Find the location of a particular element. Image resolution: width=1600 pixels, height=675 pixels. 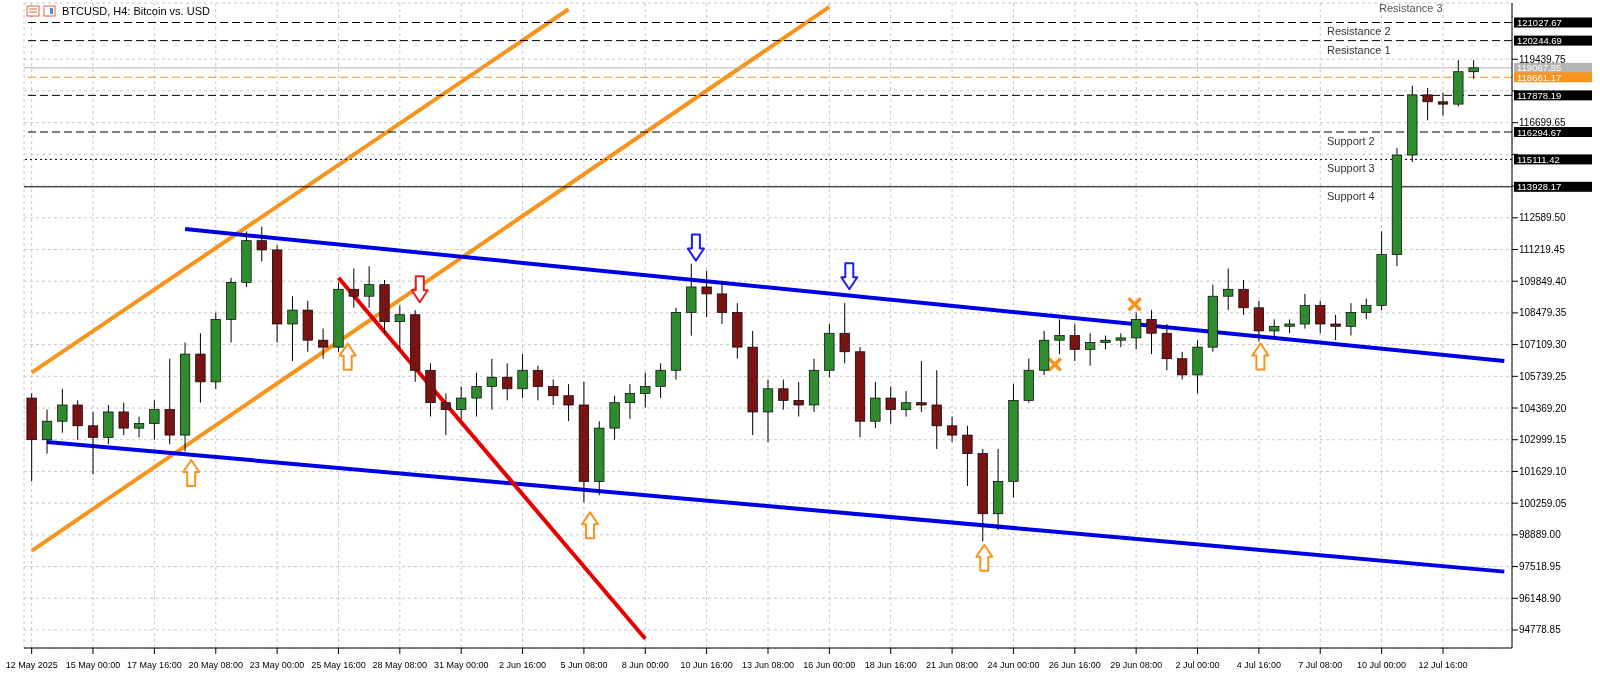

y-tick-label: 104369.20 is located at coordinates (1543, 408).